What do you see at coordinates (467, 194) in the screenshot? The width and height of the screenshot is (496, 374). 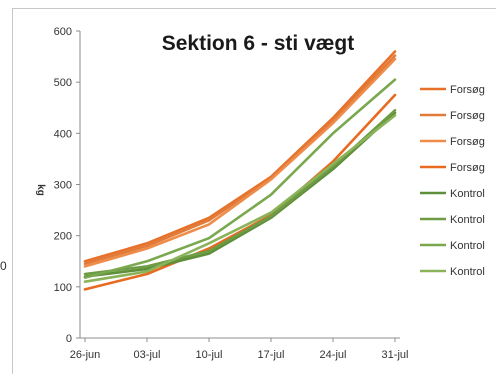 I see `legend-label-5: Kontrol` at bounding box center [467, 194].